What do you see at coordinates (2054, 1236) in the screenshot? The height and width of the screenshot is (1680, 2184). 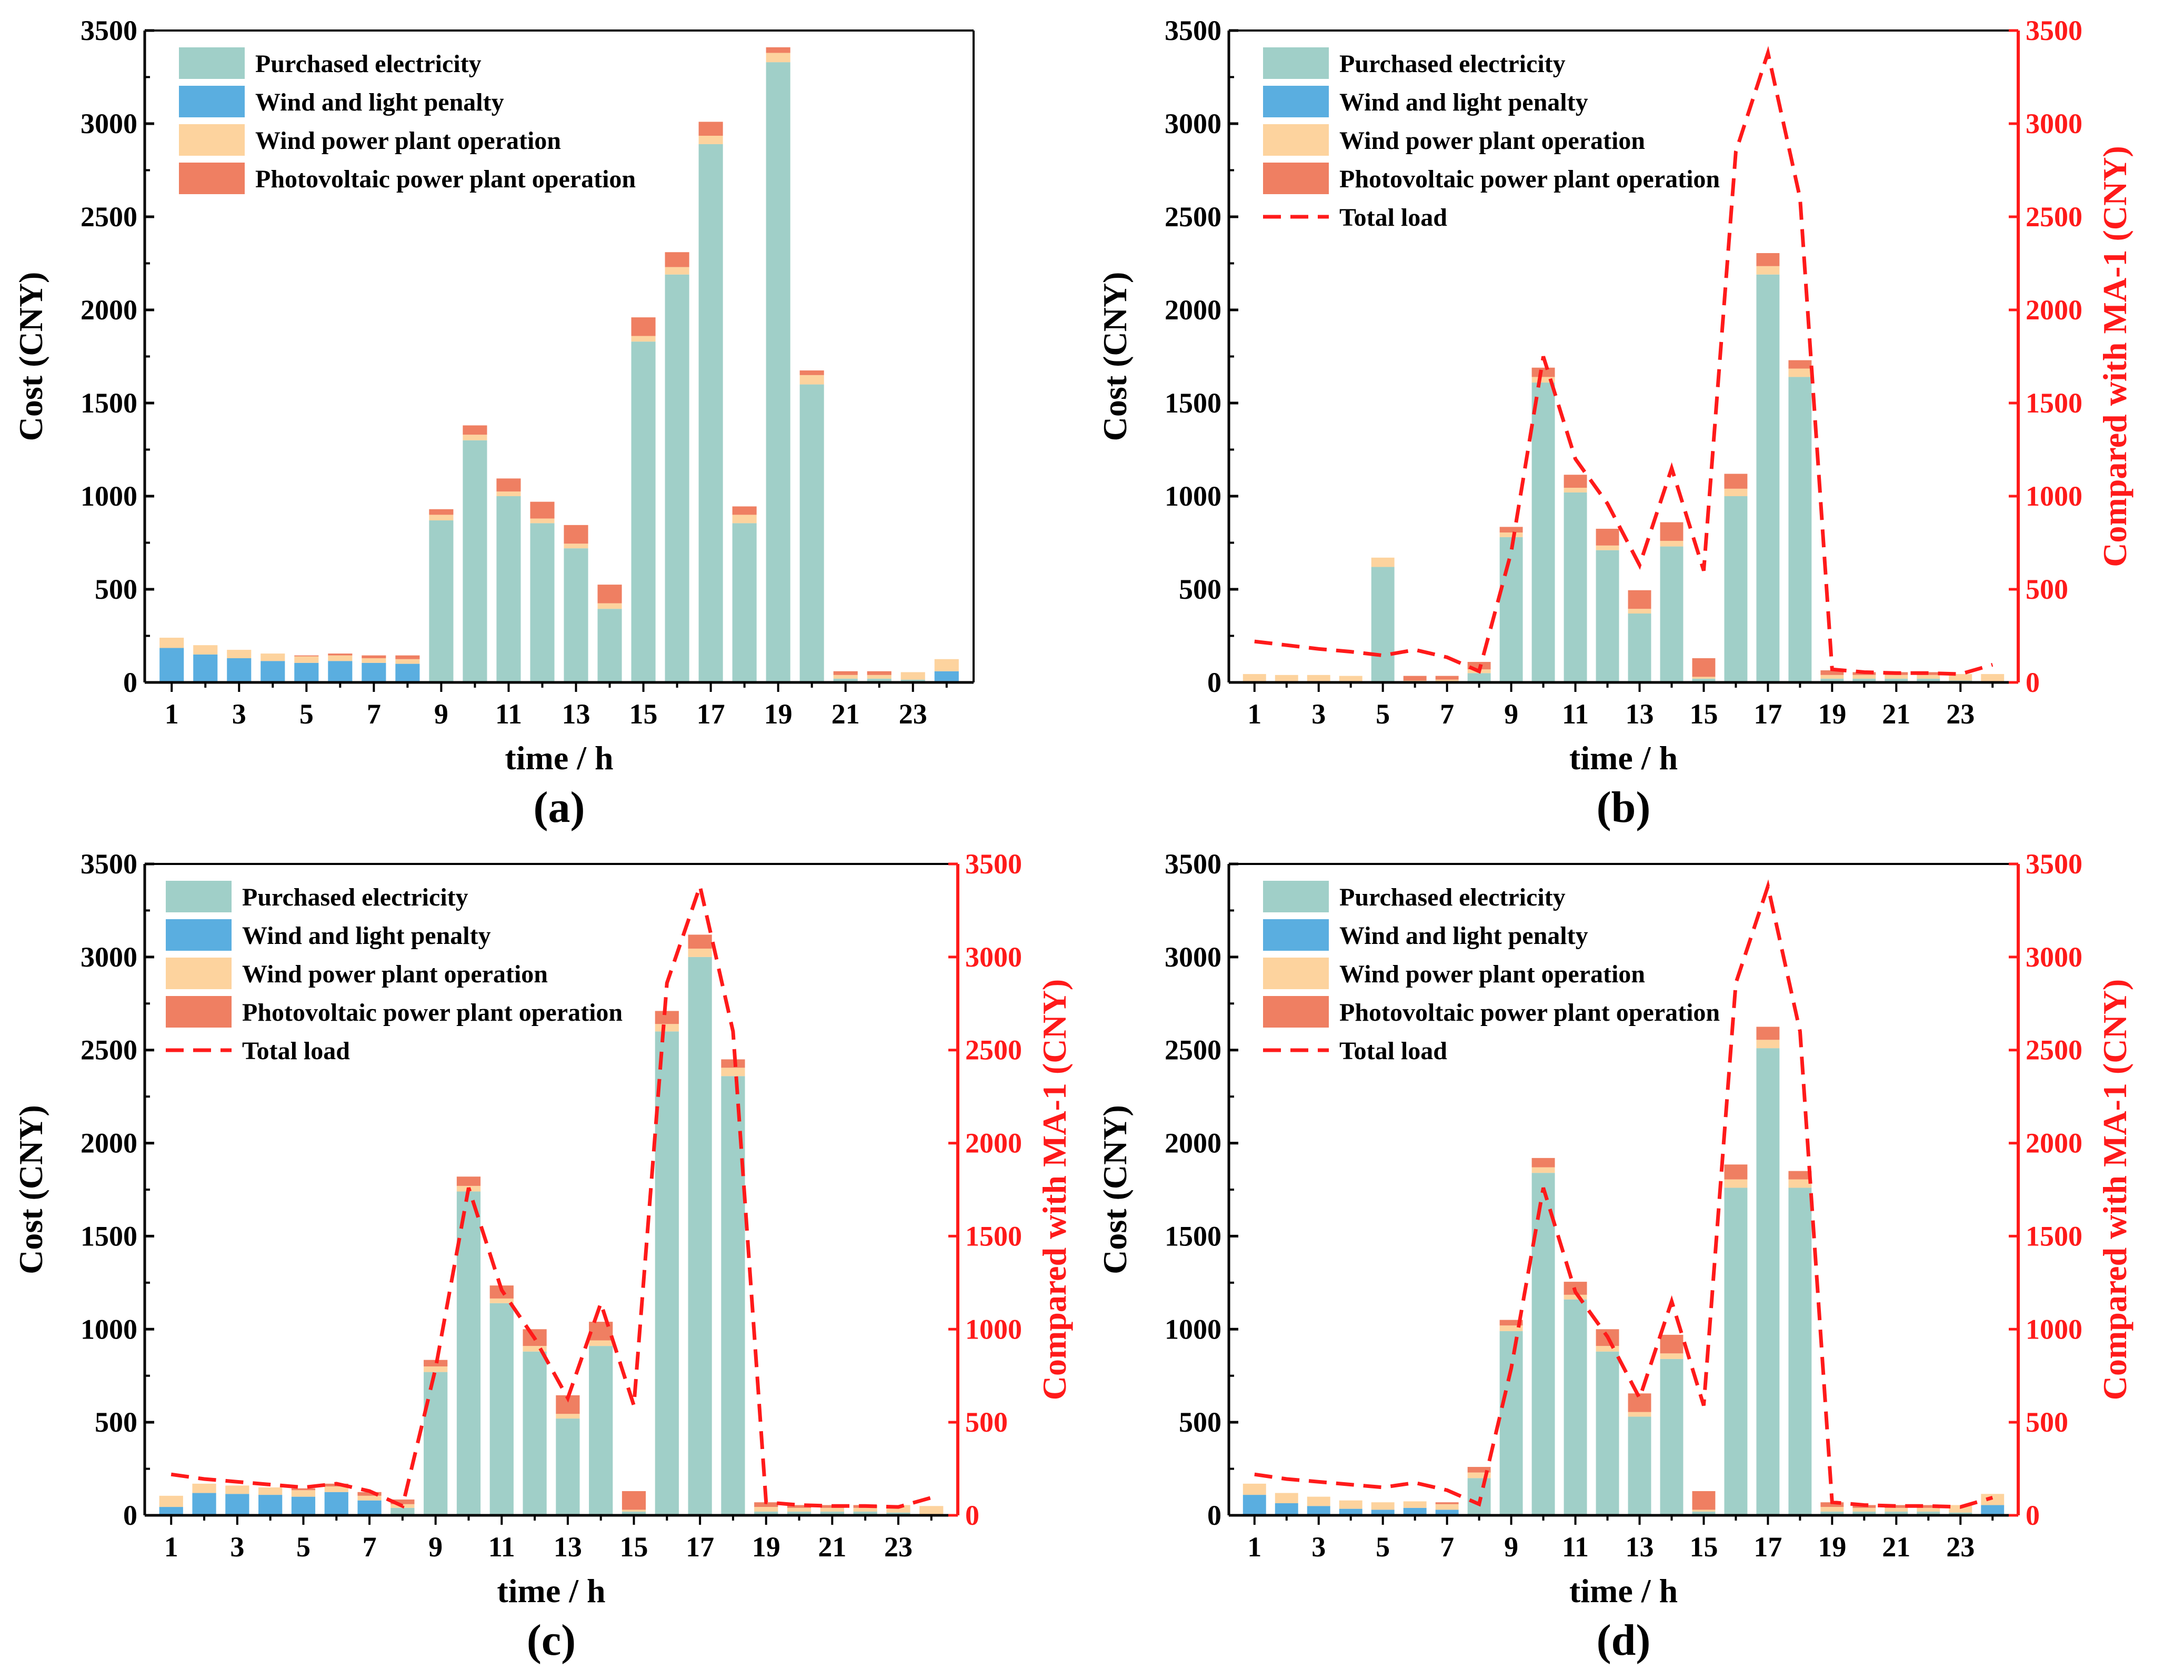 I see `y2-tick-label: 1500` at bounding box center [2054, 1236].